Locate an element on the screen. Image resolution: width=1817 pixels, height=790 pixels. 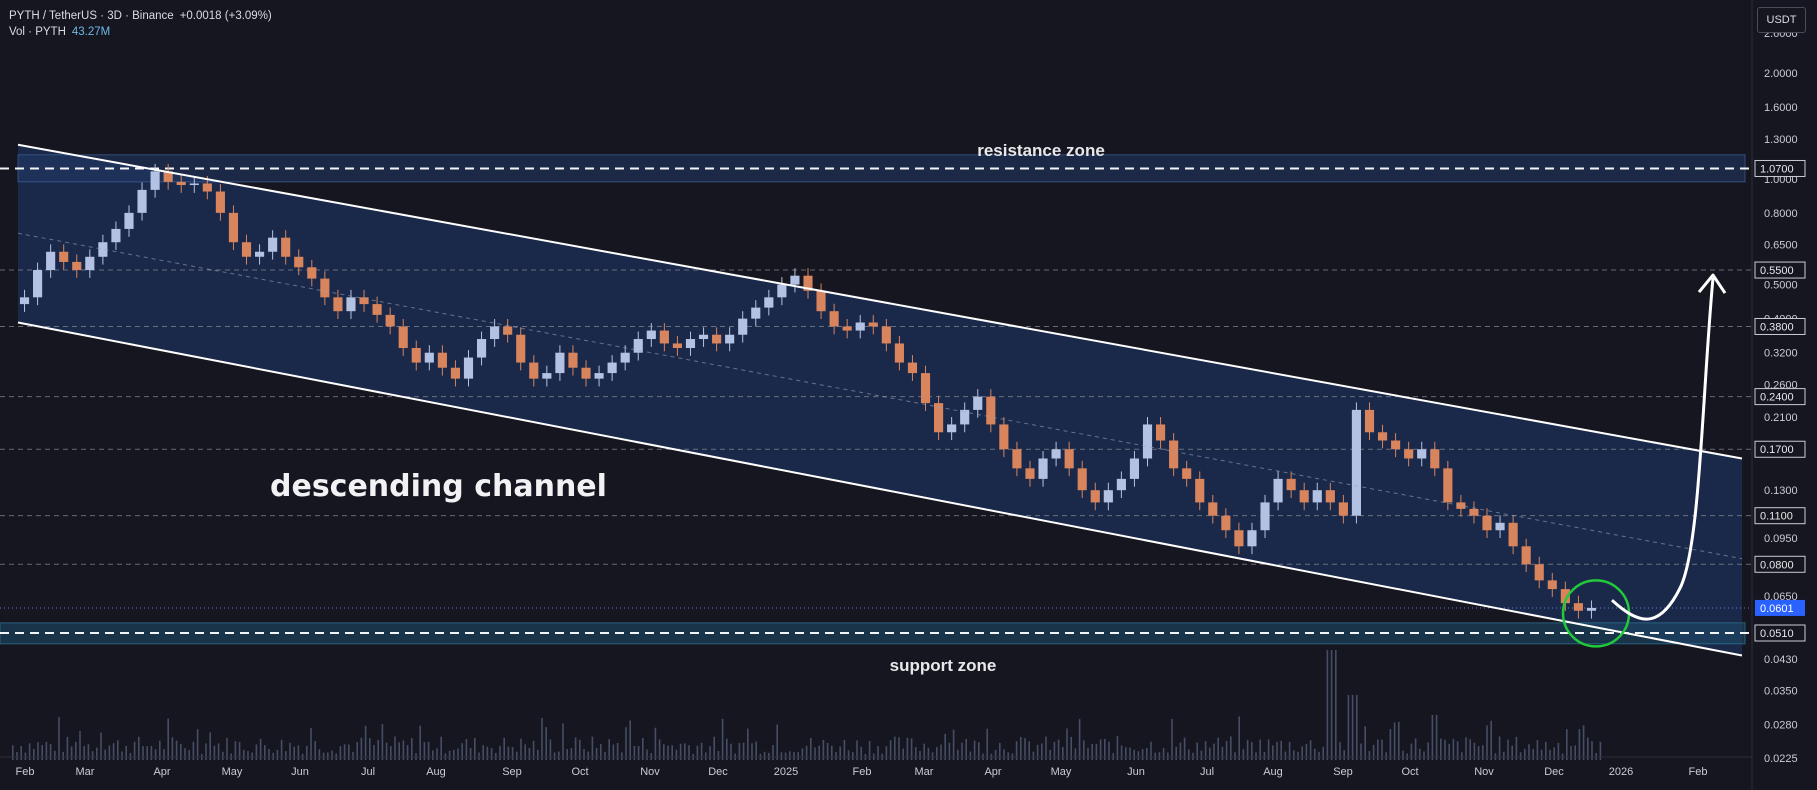
symbol-title: PYTH / TetherUS · 3D · Binance is located at coordinates (91, 16).